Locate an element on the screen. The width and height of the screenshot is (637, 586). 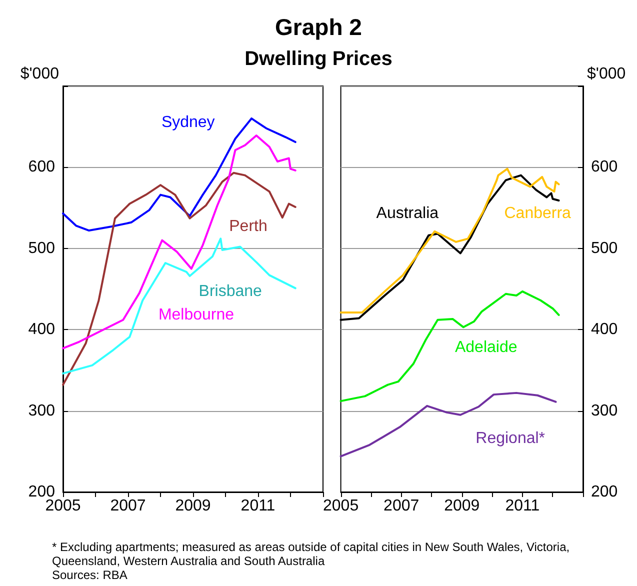
chart-subtitle: Dwelling Prices is located at coordinates (318, 59).